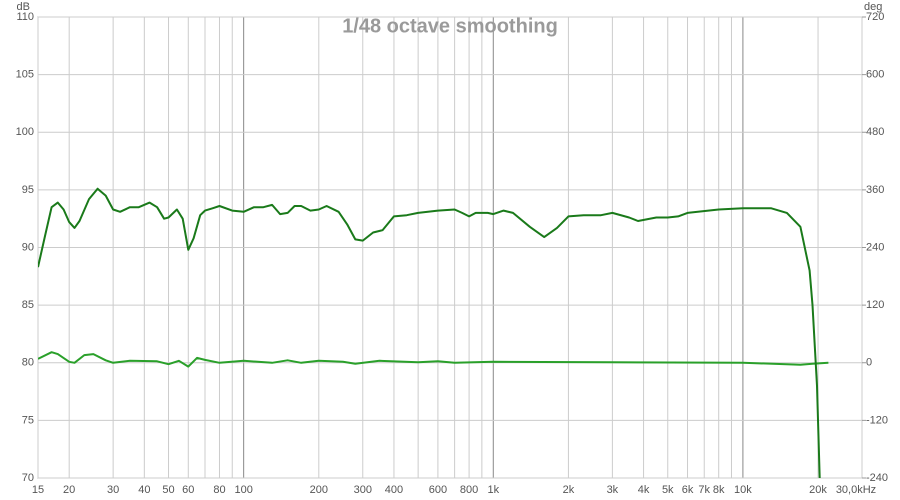 This screenshot has width=900, height=500. I want to click on y-tick-label: 75, so click(28, 420).